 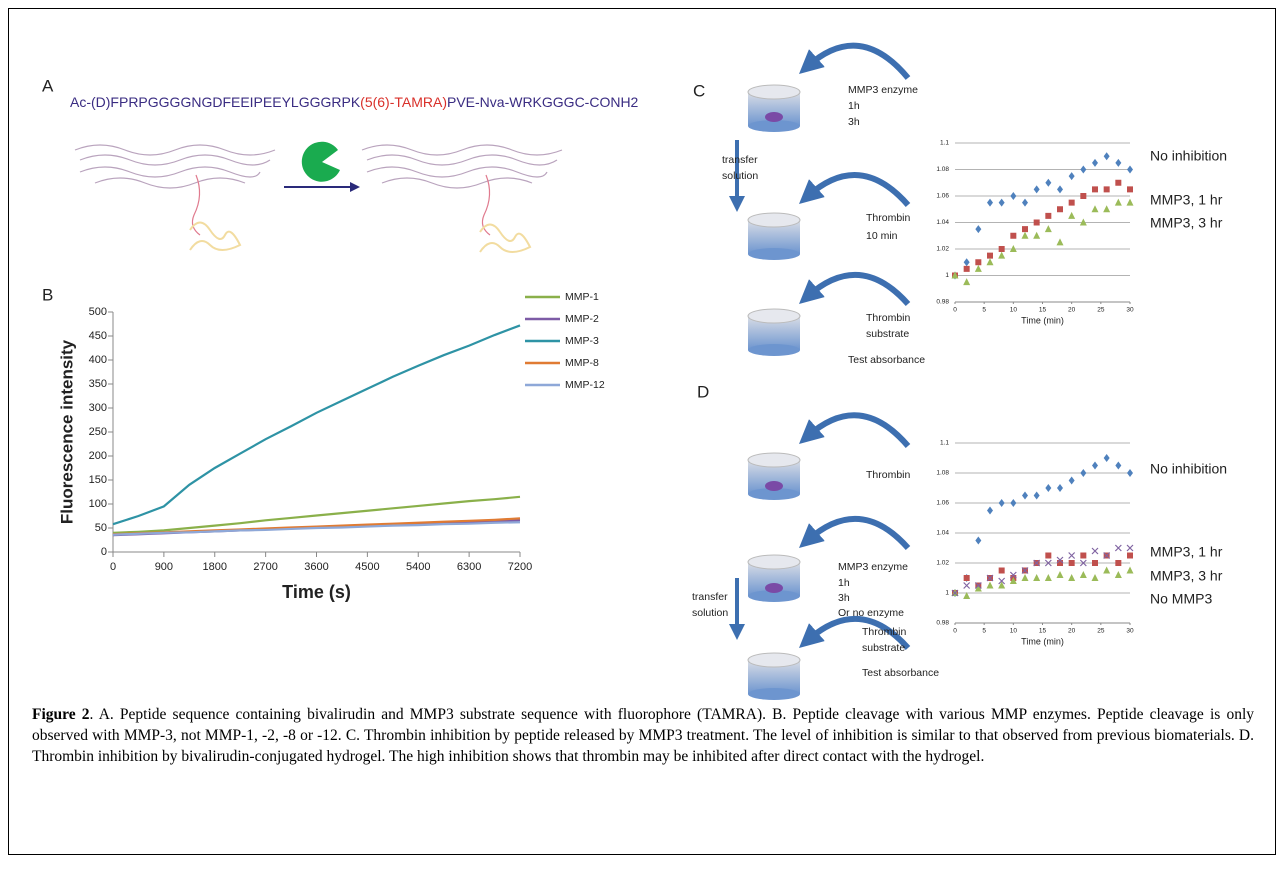 What do you see at coordinates (1186, 576) in the screenshot?
I see `legend-label: MMP3, 3 hr` at bounding box center [1186, 576].